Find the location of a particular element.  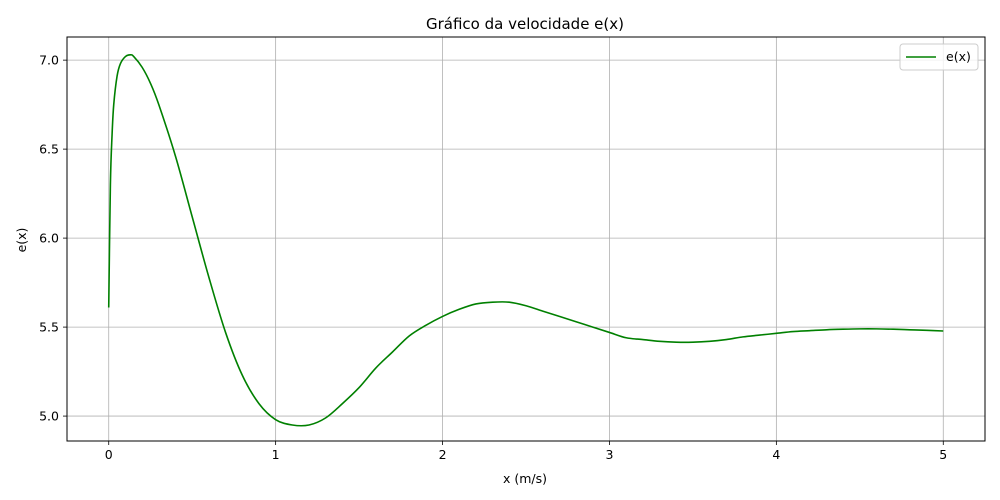

chart-title: Gráfico da velocidade e(x) is located at coordinates (525, 24).